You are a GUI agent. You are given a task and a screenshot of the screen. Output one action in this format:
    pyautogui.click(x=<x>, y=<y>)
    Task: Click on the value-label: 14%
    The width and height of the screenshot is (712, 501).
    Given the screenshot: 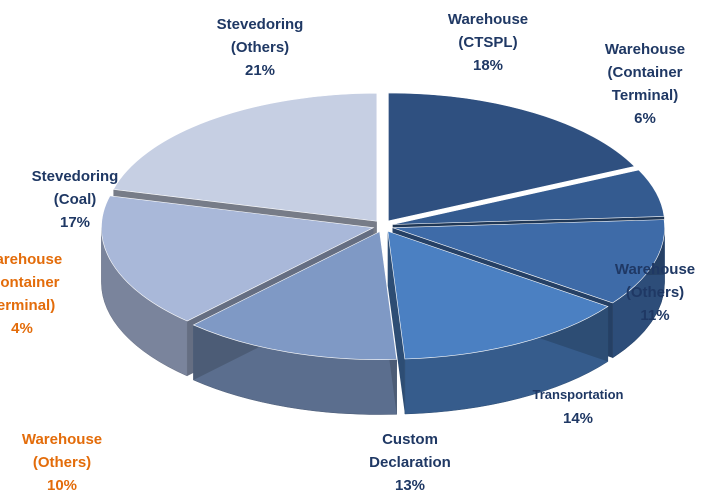 What is the action you would take?
    pyautogui.click(x=578, y=418)
    